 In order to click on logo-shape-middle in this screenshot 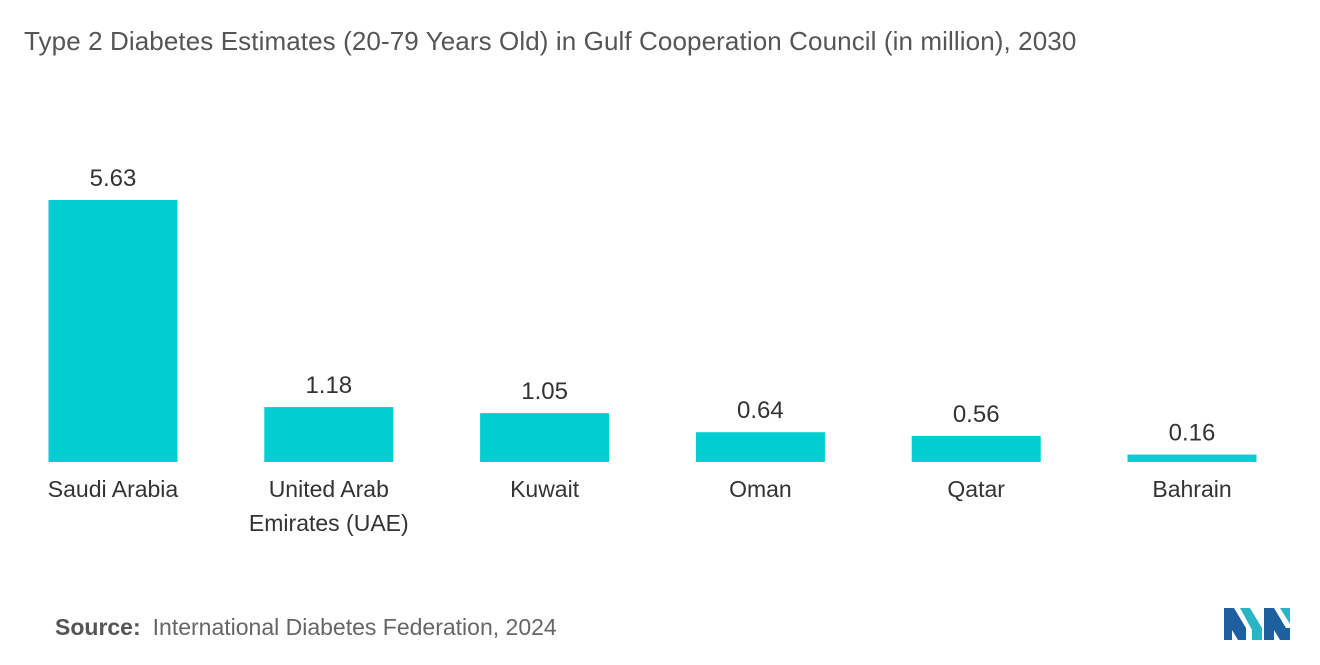, I will do `click(1251, 624)`.